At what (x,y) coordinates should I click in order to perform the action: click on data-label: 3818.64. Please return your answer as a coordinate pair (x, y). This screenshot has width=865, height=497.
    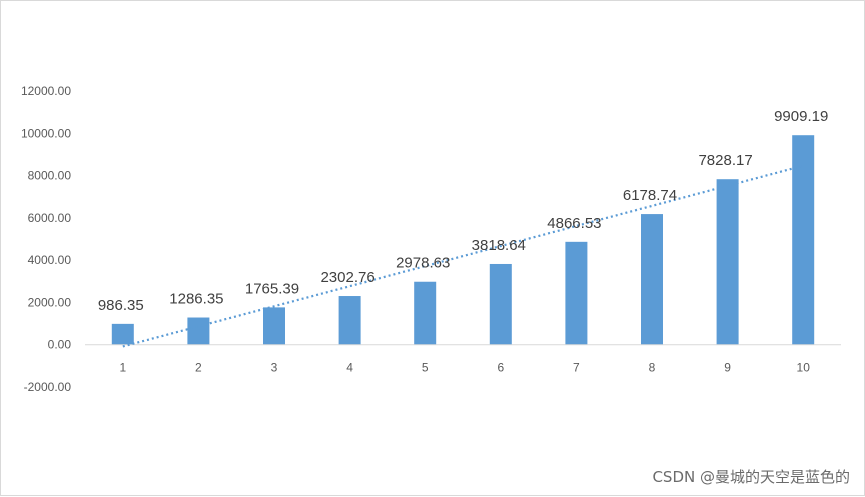
    Looking at the image, I should click on (499, 245).